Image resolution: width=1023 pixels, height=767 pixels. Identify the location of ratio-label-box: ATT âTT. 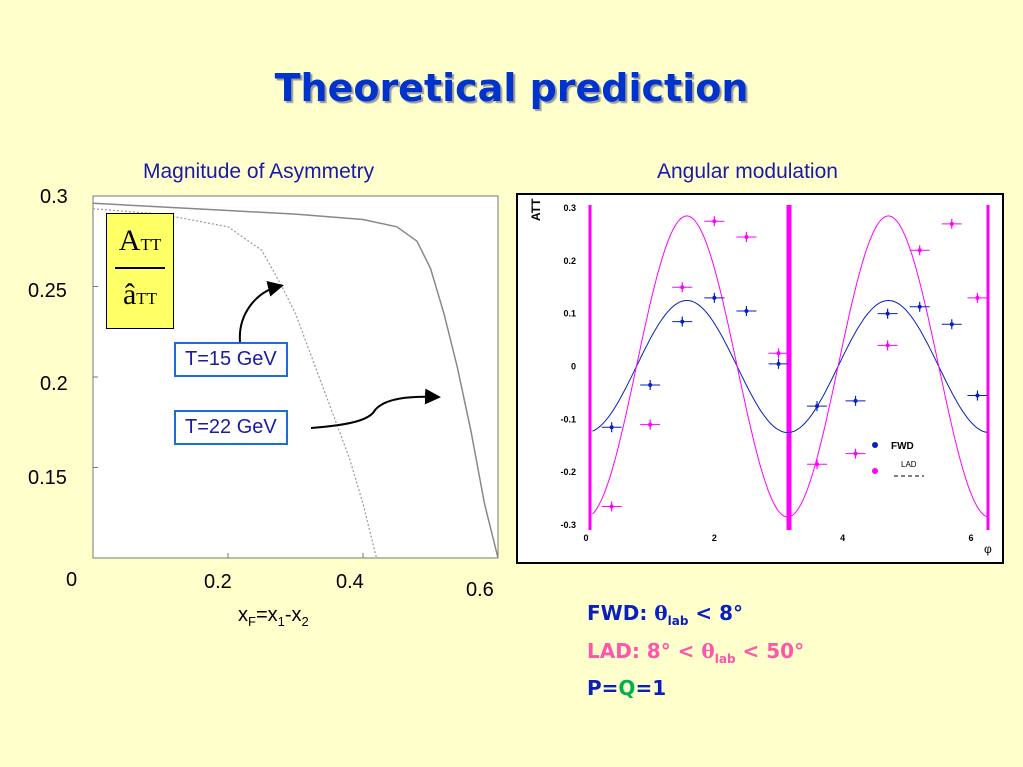
(140, 271).